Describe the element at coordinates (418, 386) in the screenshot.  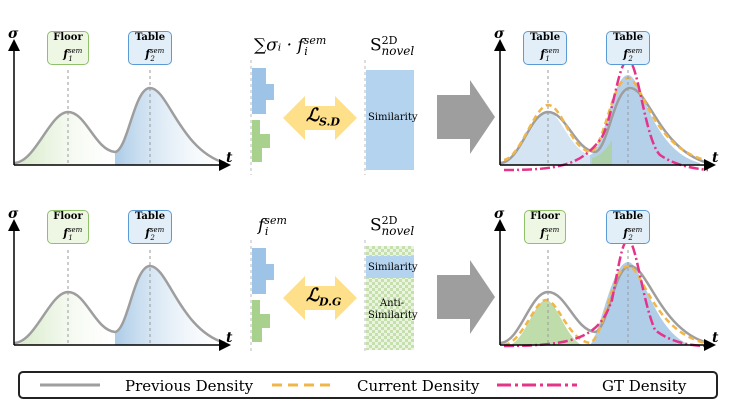
I see `legend-current-label: Current Density` at that location.